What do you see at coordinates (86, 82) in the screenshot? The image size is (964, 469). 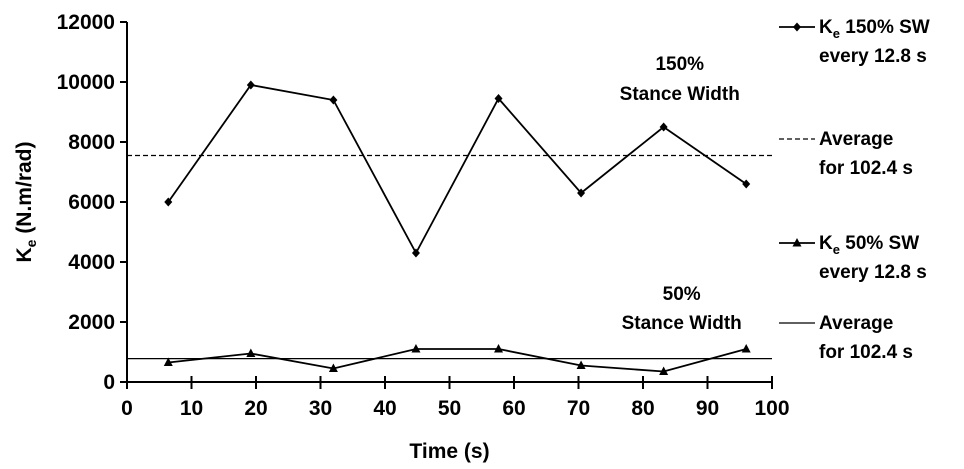 I see `y-tick-label: 10000` at bounding box center [86, 82].